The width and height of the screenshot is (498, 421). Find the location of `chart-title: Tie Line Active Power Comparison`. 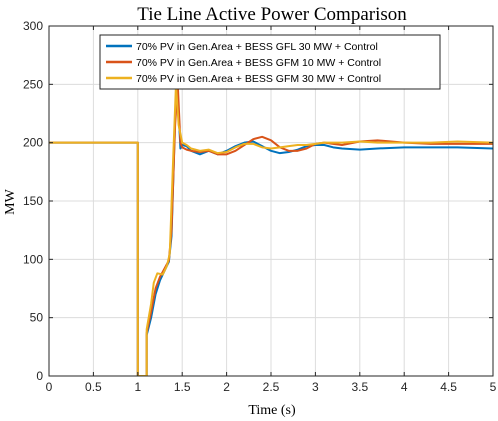

chart-title: Tie Line Active Power Comparison is located at coordinates (272, 14).